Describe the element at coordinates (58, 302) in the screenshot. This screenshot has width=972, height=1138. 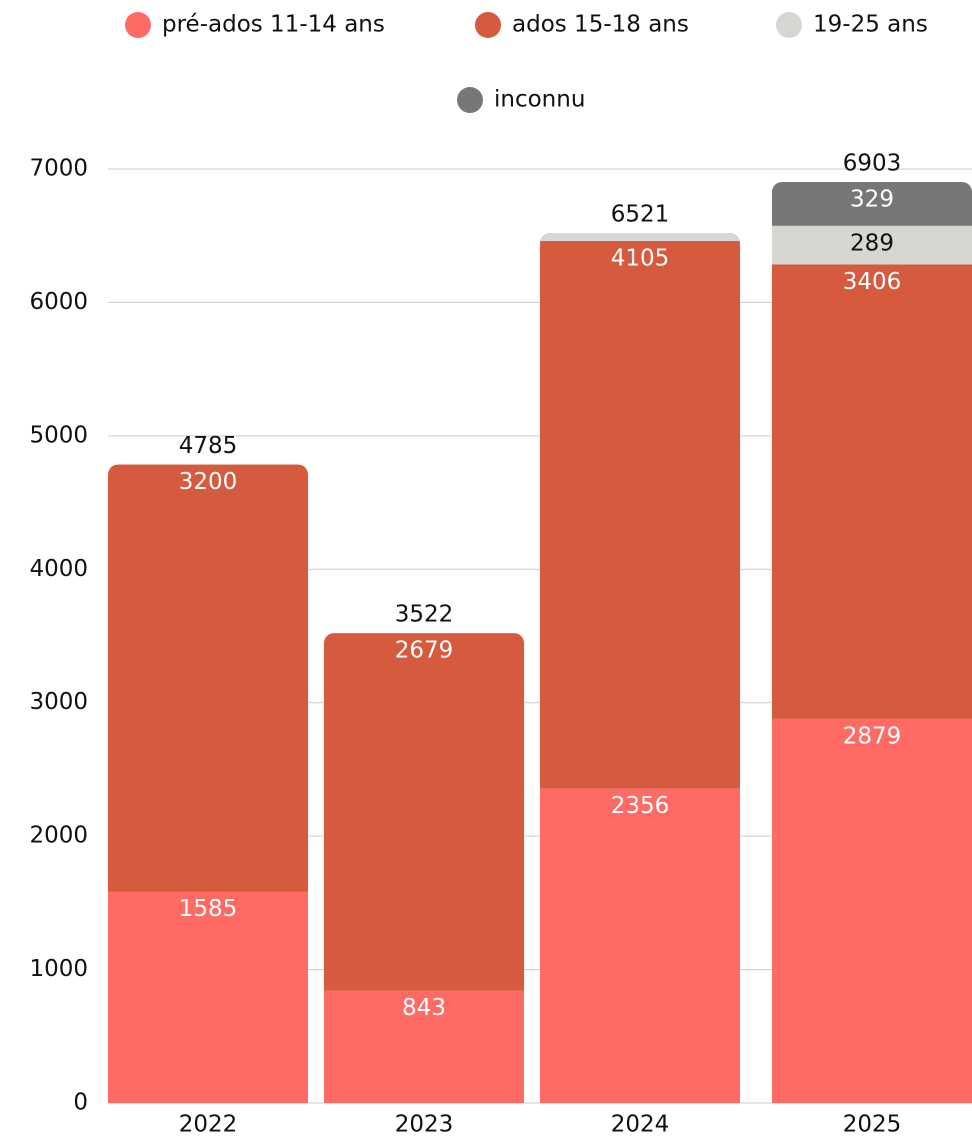
I see `y-tick-label: 6000` at that location.